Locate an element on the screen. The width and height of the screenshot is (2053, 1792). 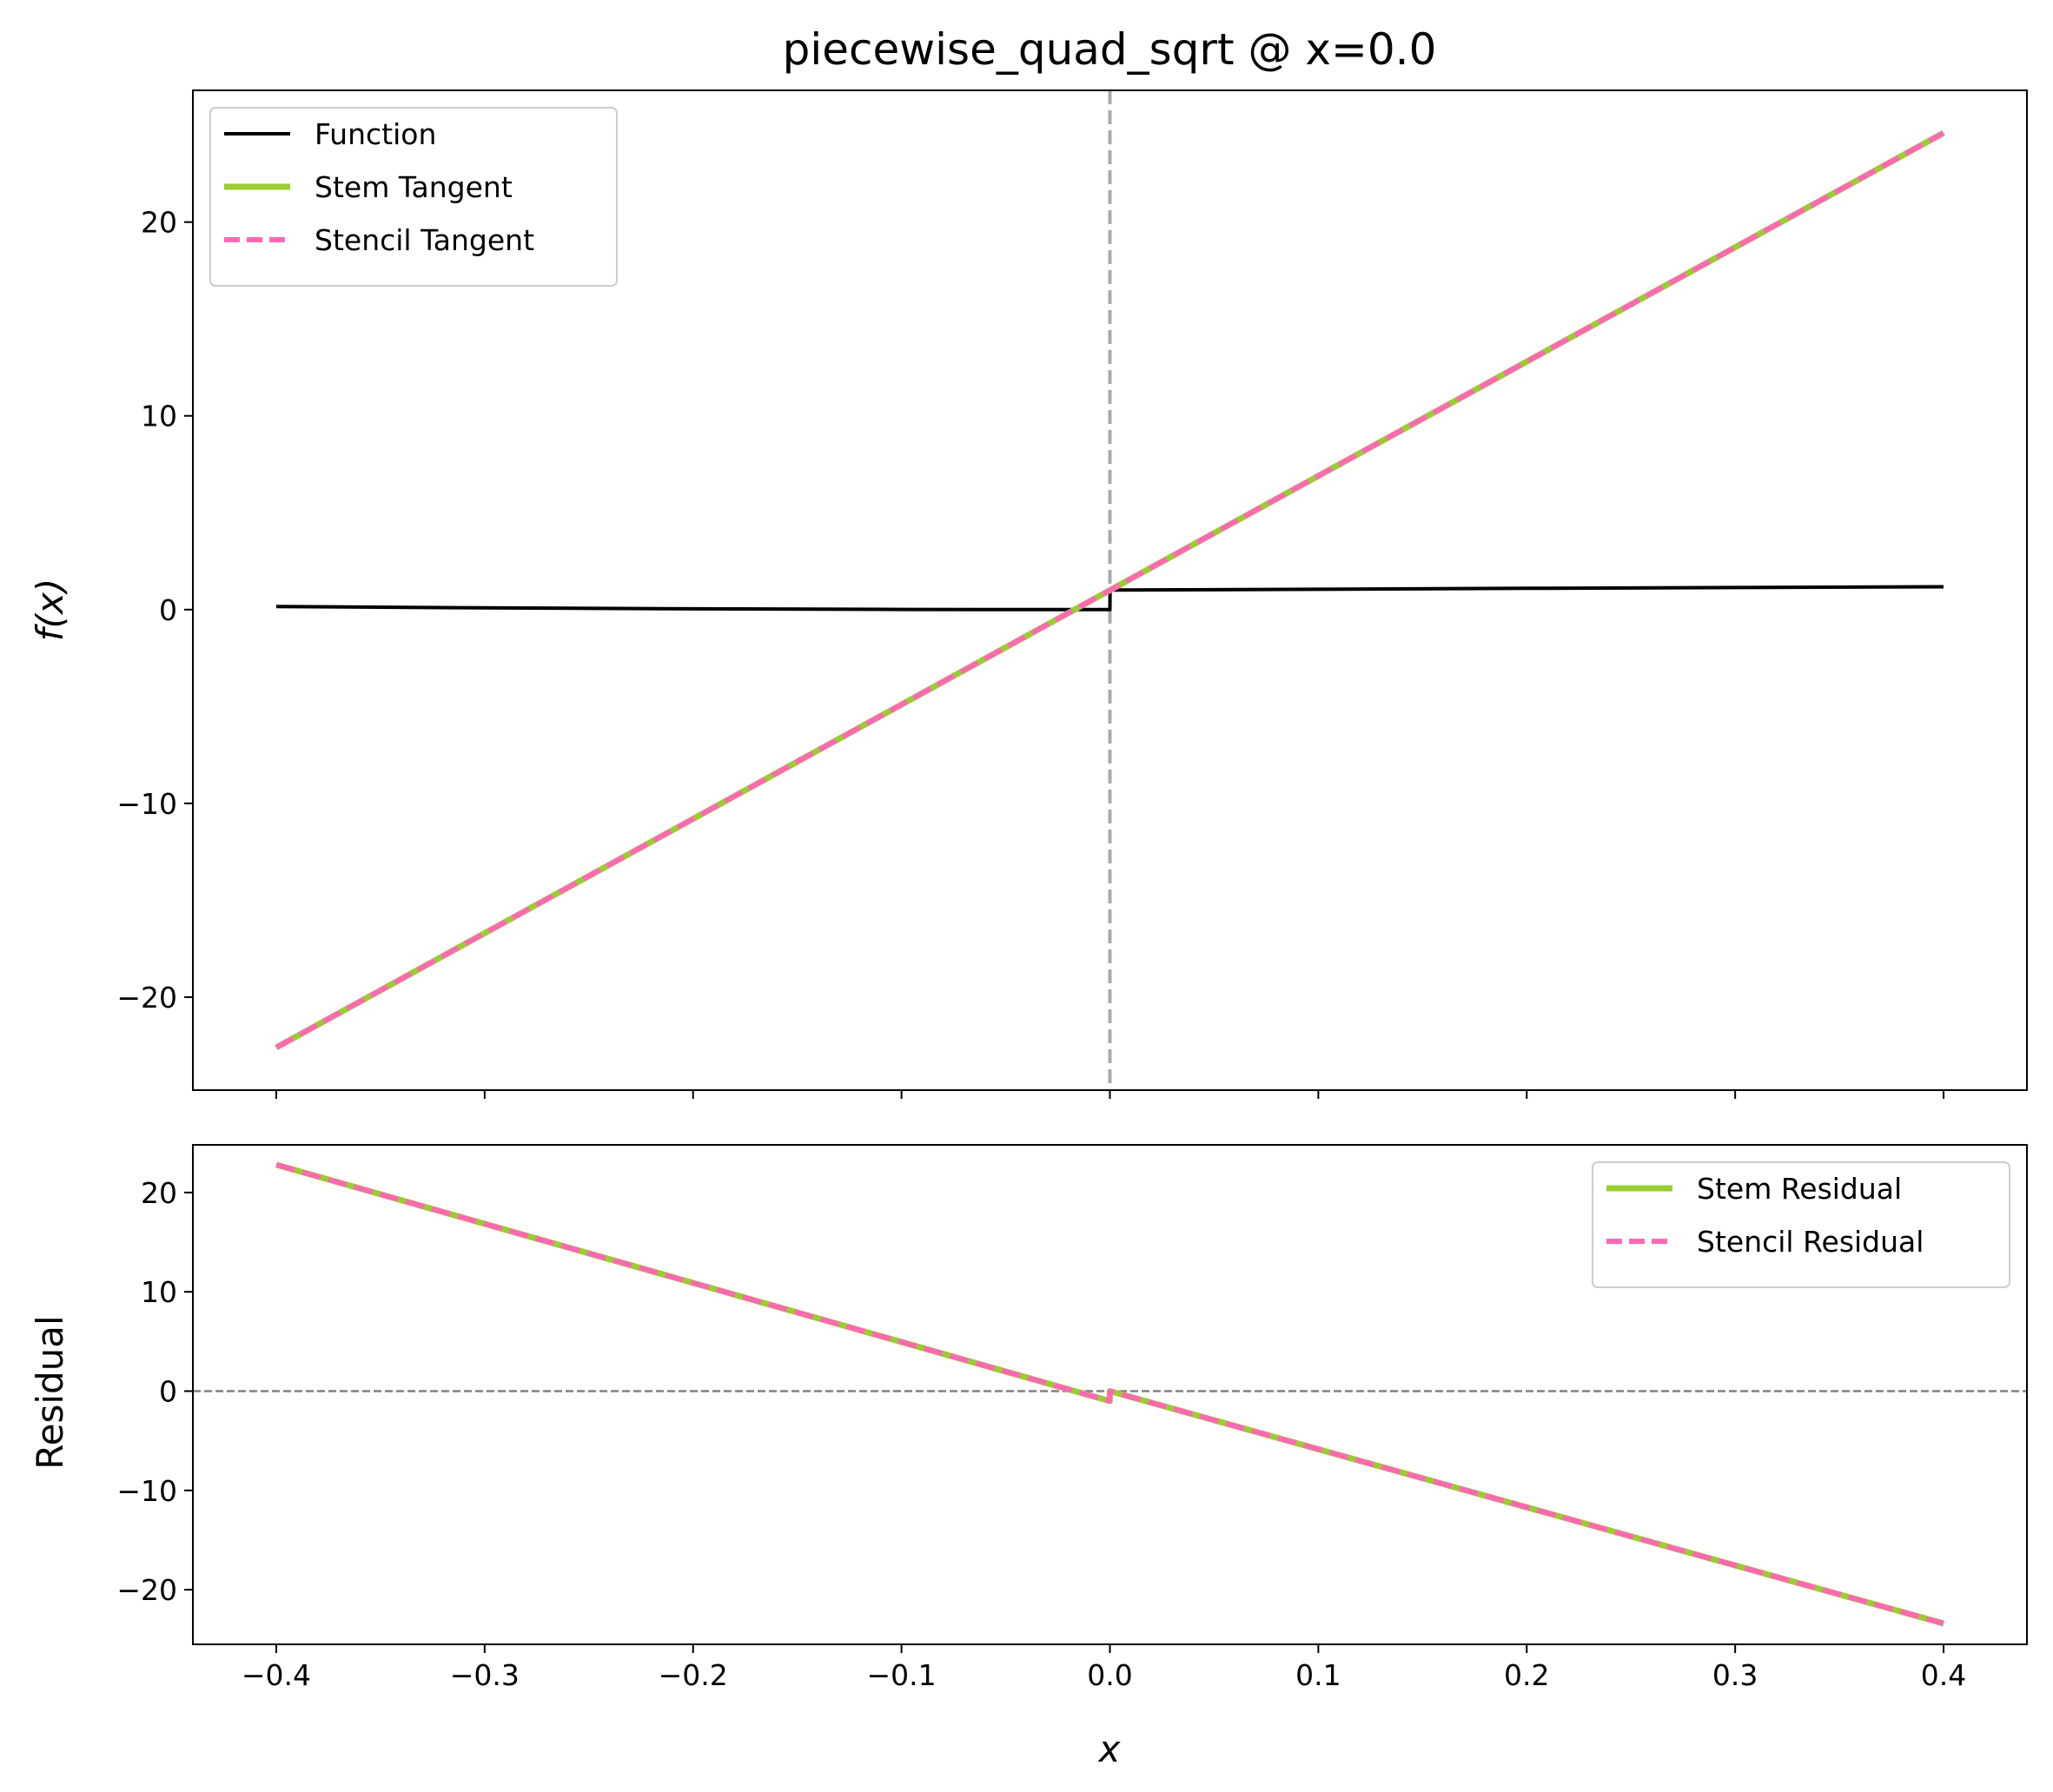
legend-label-stem-tangent: Stem Tangent is located at coordinates (414, 187).